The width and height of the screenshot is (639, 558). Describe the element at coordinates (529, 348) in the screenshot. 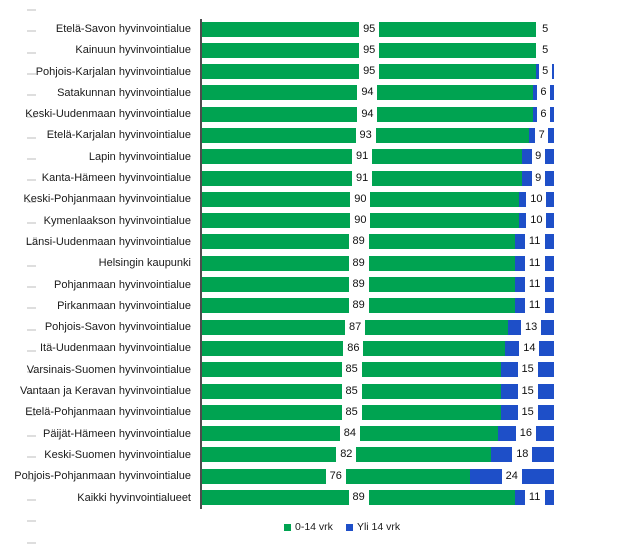

I see `value-label-blue: 14` at that location.